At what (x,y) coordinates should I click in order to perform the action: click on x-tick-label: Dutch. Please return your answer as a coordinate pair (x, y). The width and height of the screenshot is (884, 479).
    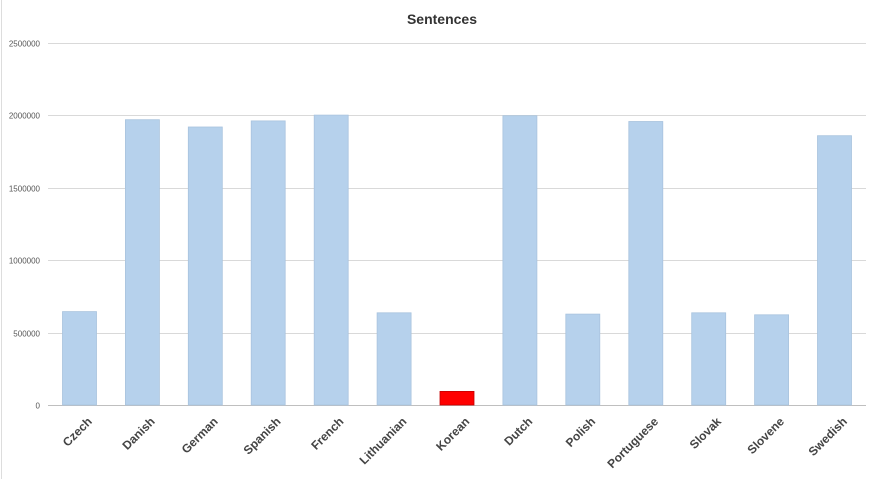
    Looking at the image, I should click on (518, 431).